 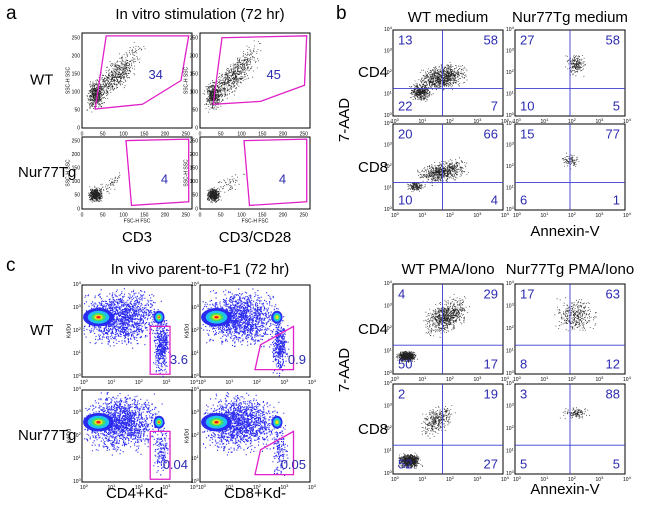 What do you see at coordinates (76, 141) in the screenshot?
I see `tick-label: 250` at bounding box center [76, 141].